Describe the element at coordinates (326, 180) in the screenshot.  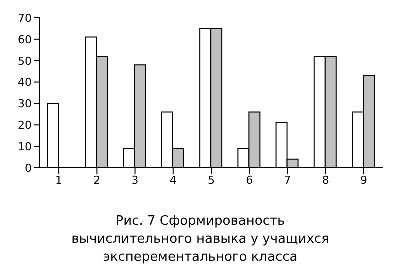
I see `x-tick-label: 8` at that location.